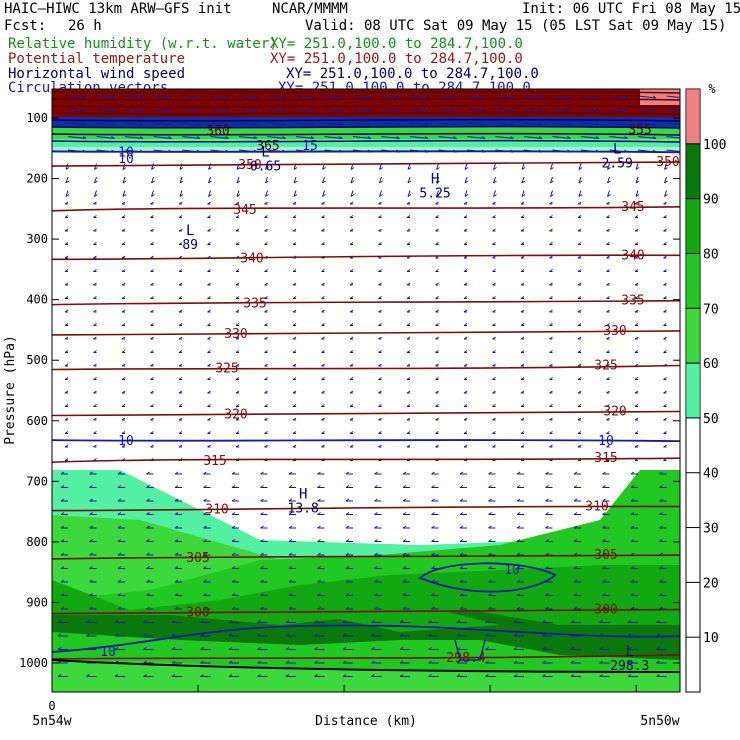 Image resolution: width=740 pixels, height=740 pixels. Describe the element at coordinates (235, 415) in the screenshot. I see `theta-label-320: 320` at that location.